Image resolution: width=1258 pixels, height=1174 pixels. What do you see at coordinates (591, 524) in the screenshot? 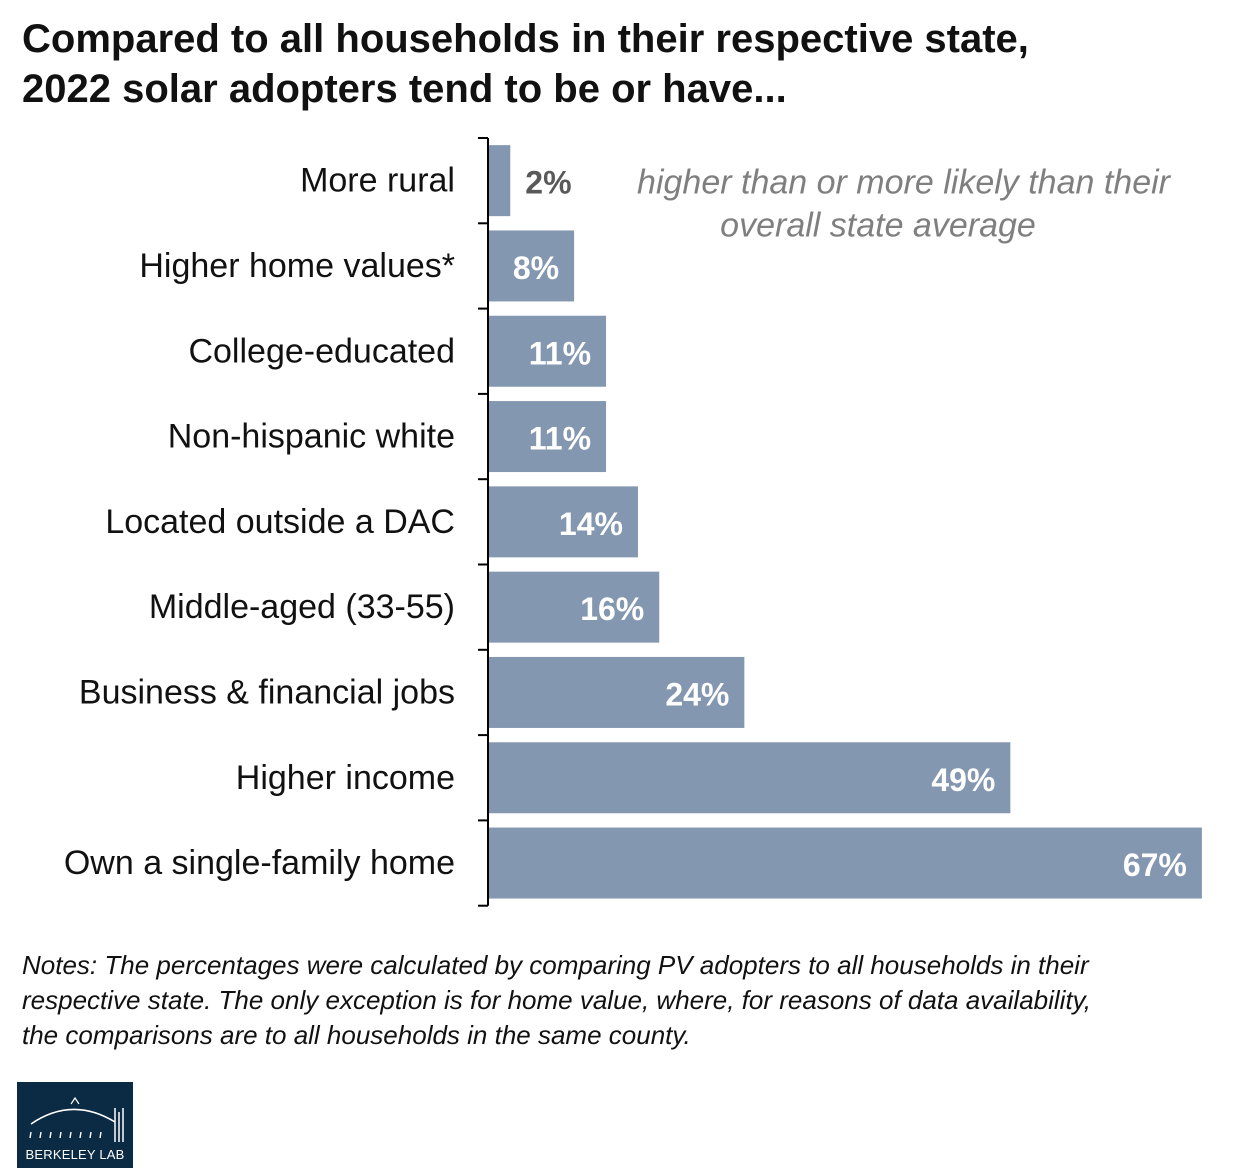
I see `data-label: 14%` at bounding box center [591, 524].